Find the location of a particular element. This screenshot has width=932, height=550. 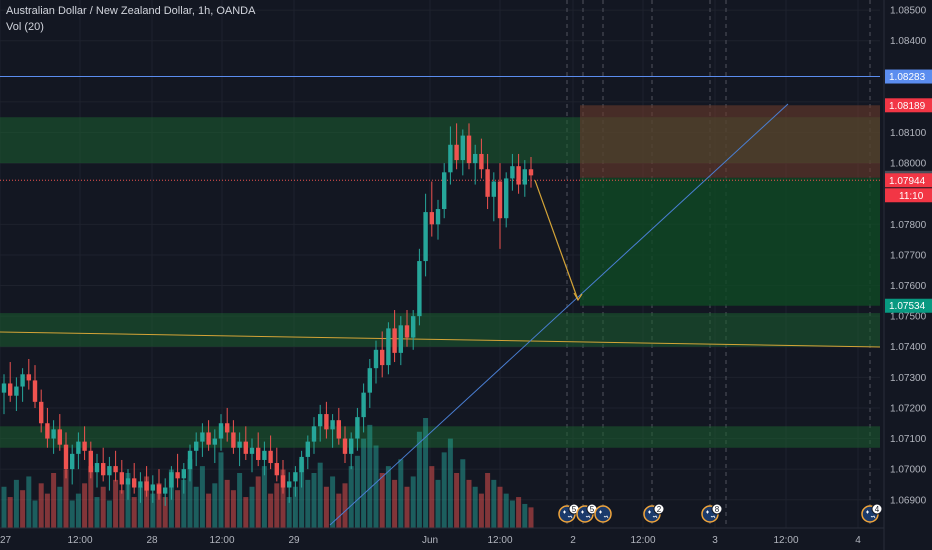

calendar-event-marker: 8 is located at coordinates (712, 513).